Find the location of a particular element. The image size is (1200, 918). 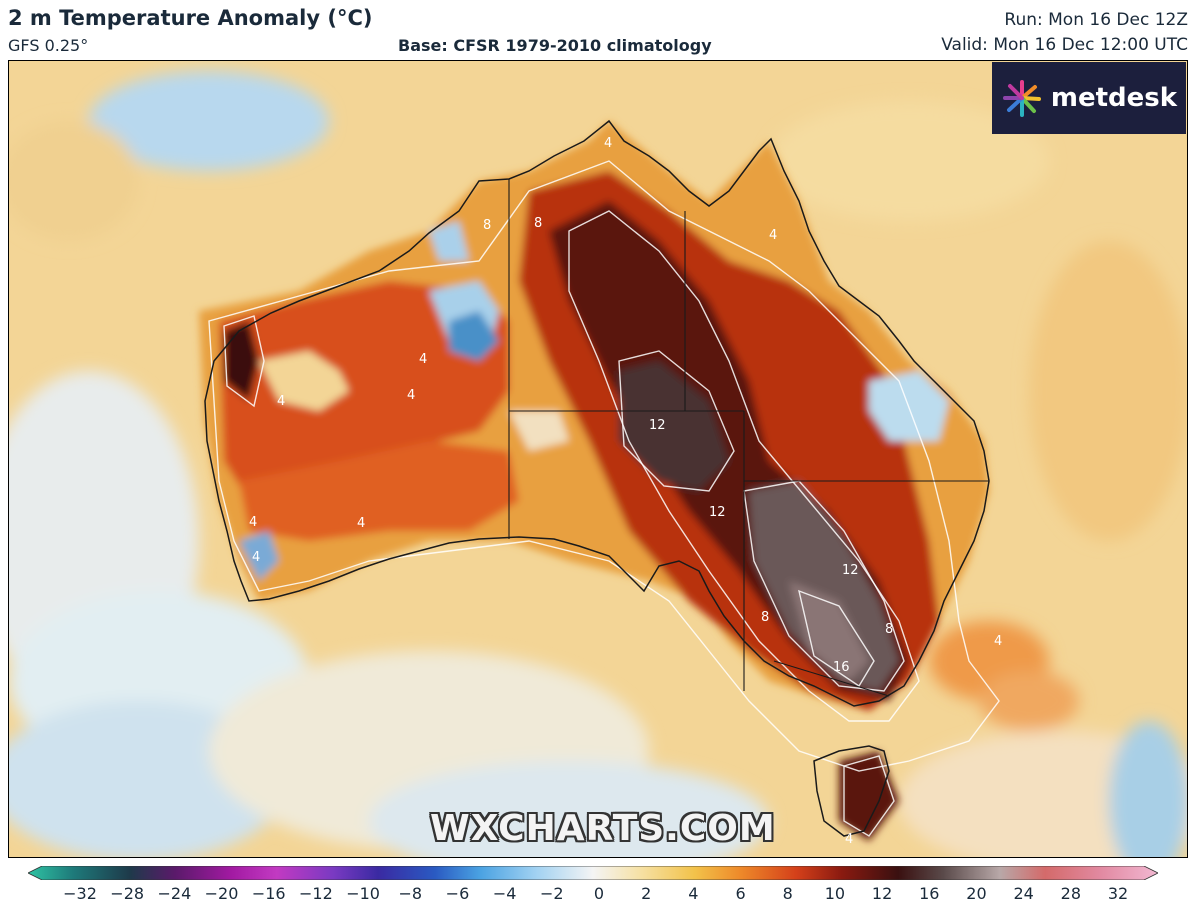

colorbar-tick-label: −8 is located at coordinates (410, 893).